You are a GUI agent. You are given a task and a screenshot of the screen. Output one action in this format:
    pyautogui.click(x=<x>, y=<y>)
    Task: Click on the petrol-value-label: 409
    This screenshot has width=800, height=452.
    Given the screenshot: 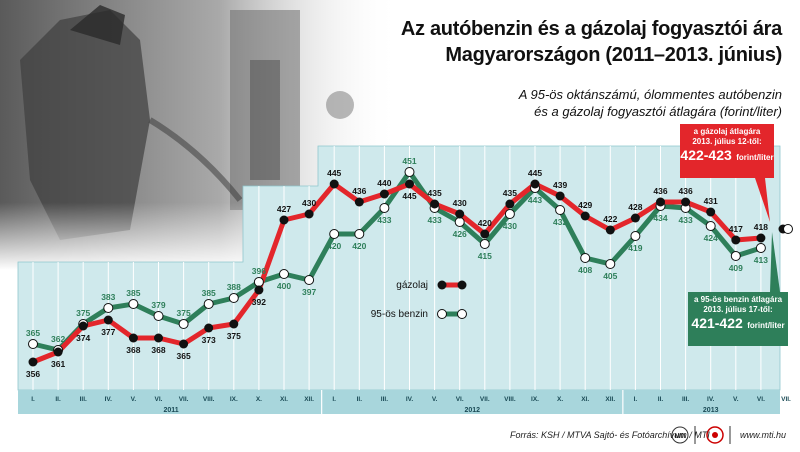 What is the action you would take?
    pyautogui.click(x=736, y=268)
    